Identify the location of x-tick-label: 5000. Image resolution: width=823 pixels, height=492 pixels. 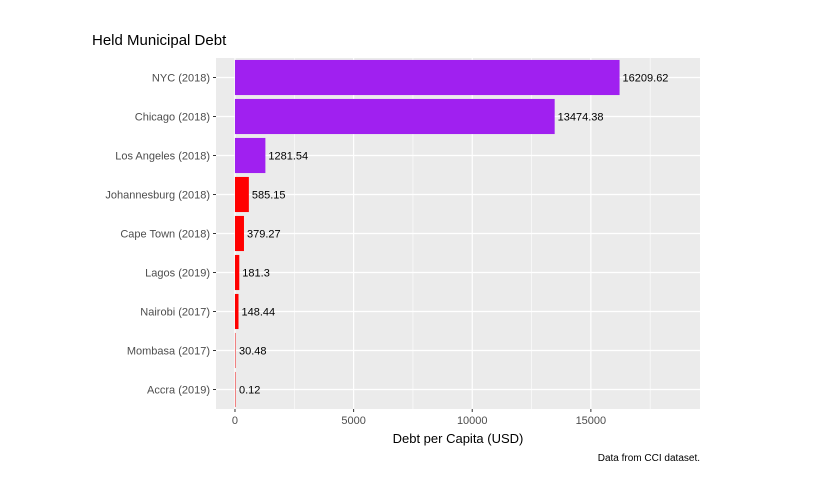
(353, 421).